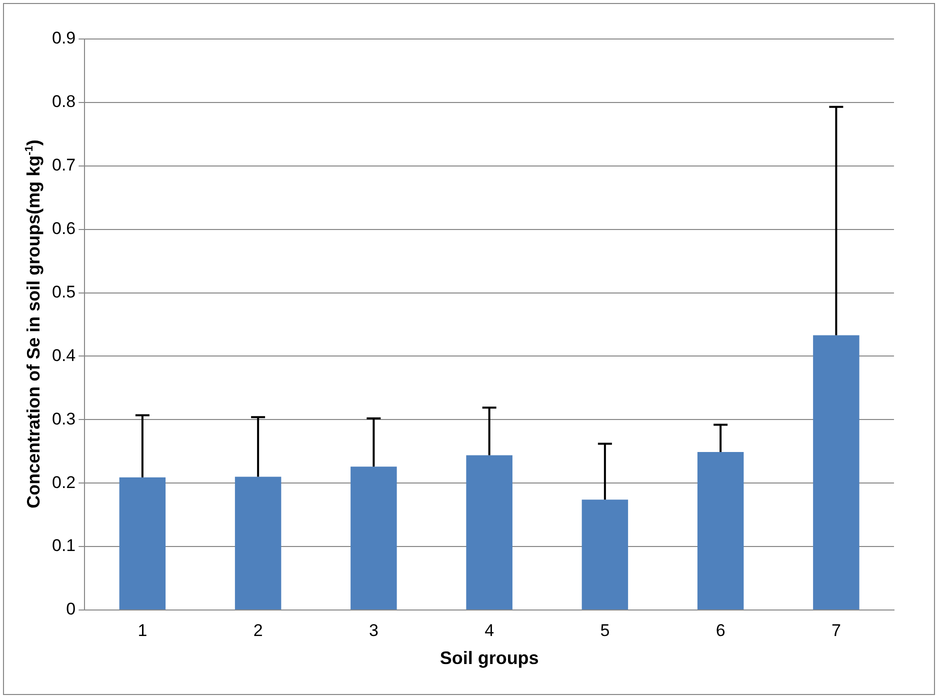 This screenshot has height=699, width=939. What do you see at coordinates (64, 292) in the screenshot?
I see `y-tick-label: 0.5` at bounding box center [64, 292].